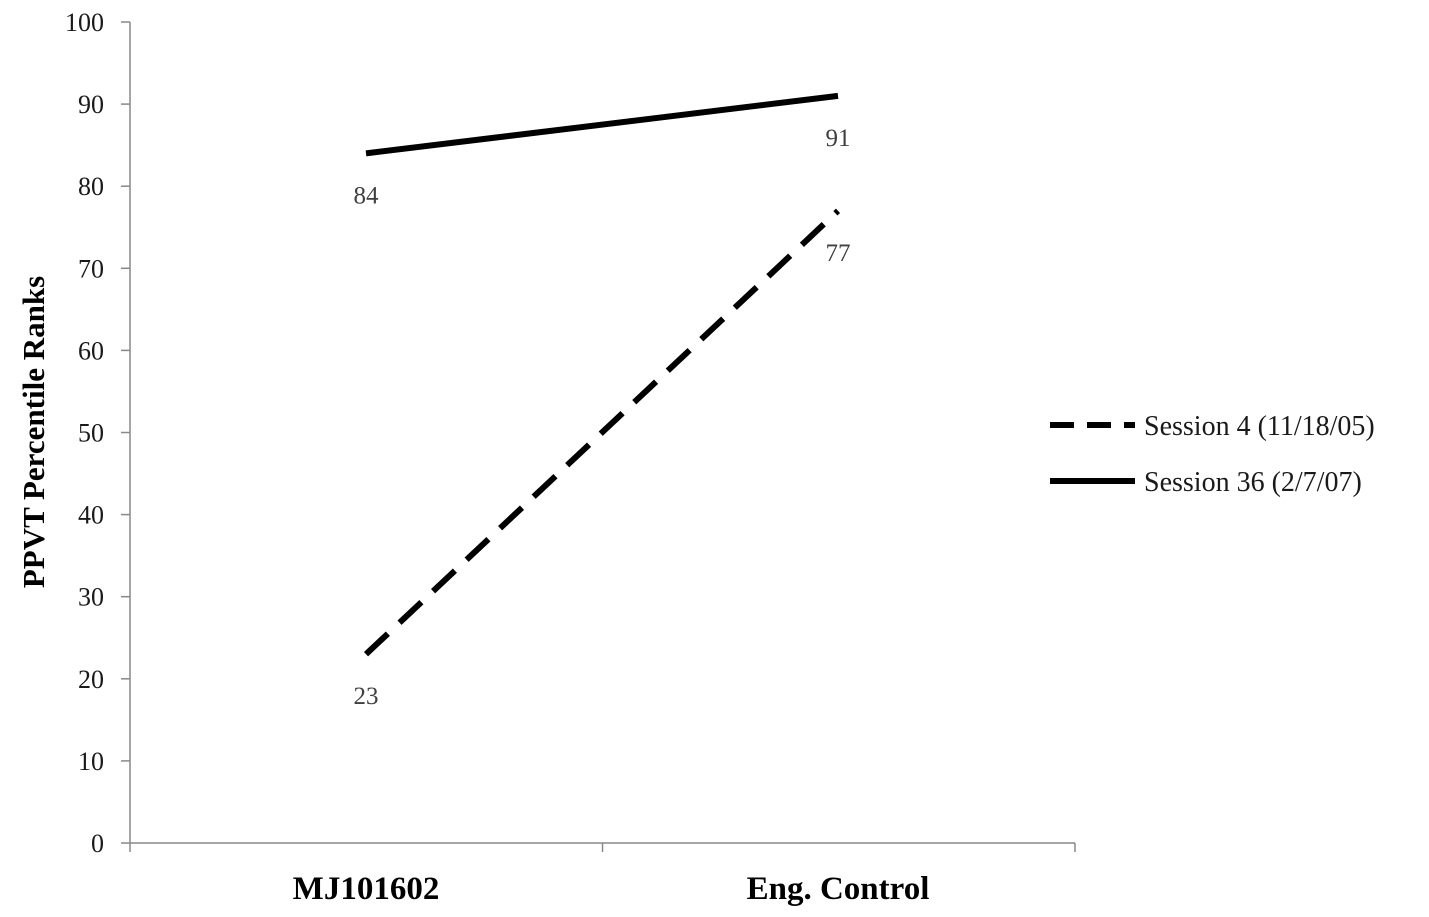  I want to click on data-label: 77, so click(838, 253).